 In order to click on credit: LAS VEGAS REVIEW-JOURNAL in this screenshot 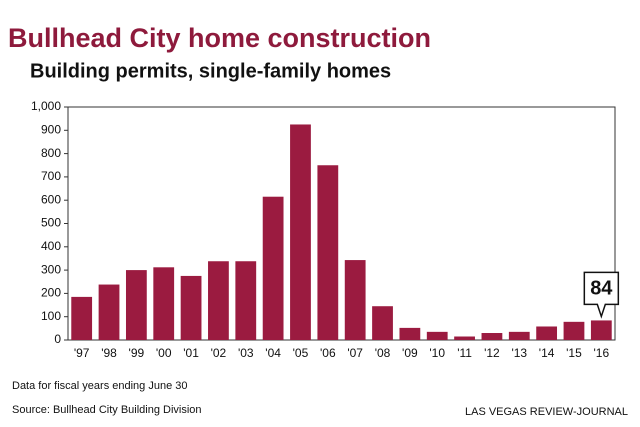, I will do `click(546, 412)`.